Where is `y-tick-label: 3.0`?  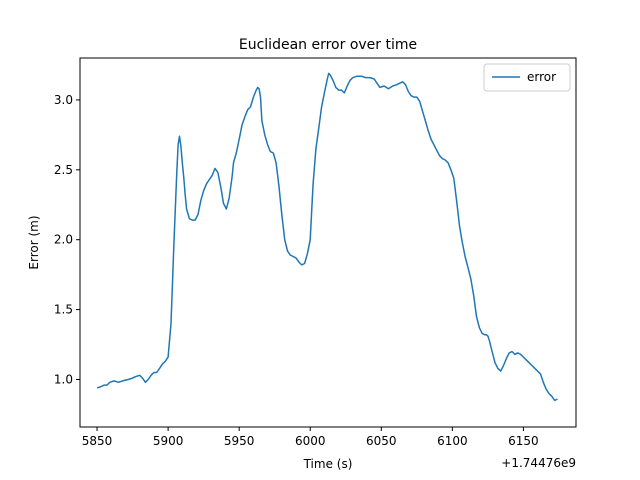
y-tick-label: 3.0 is located at coordinates (63, 100).